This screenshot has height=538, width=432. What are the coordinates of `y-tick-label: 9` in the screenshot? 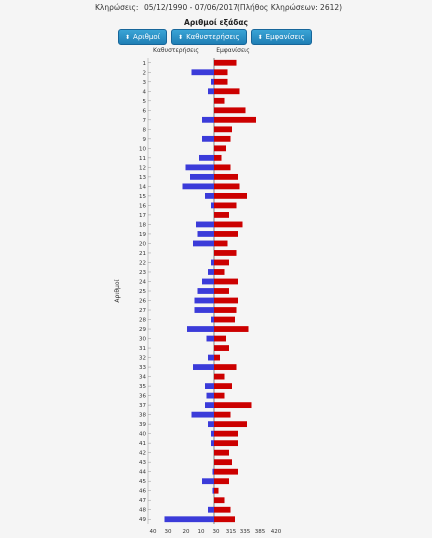 It's located at (145, 140).